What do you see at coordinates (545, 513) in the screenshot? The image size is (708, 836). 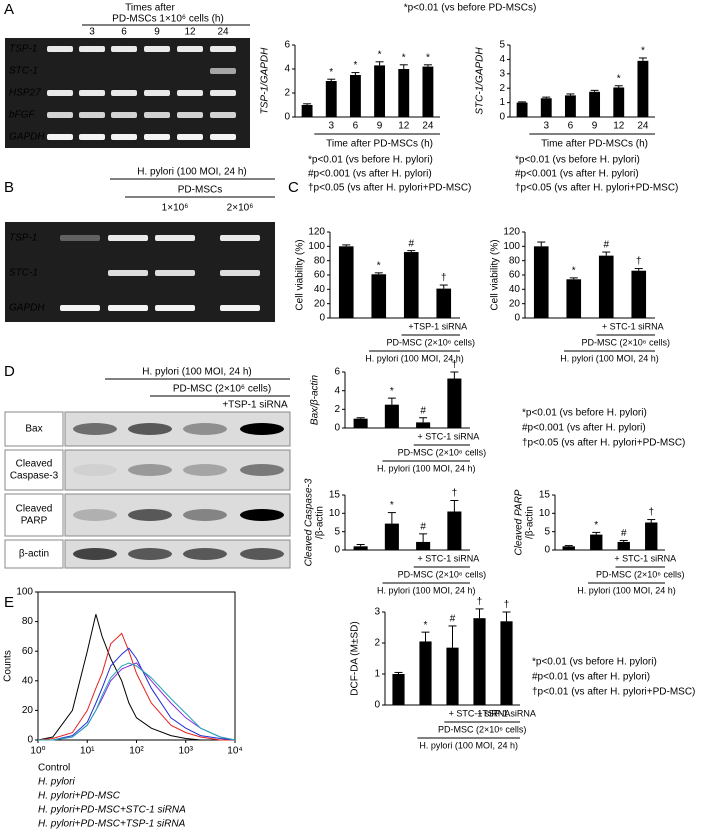 I see `y-tick-label: 10` at bounding box center [545, 513].